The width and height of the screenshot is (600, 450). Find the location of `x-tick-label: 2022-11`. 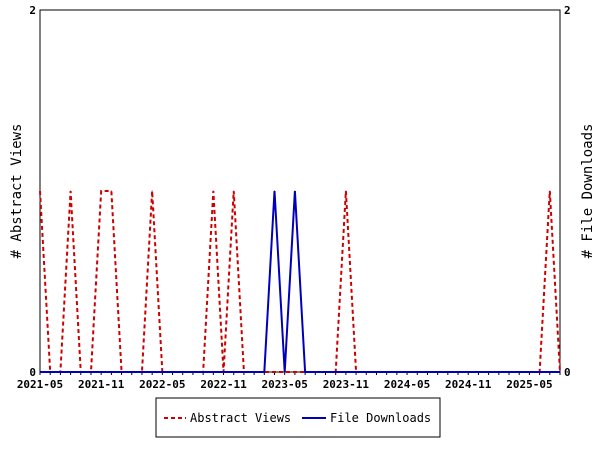

x-tick-label: 2022-11 is located at coordinates (223, 384).